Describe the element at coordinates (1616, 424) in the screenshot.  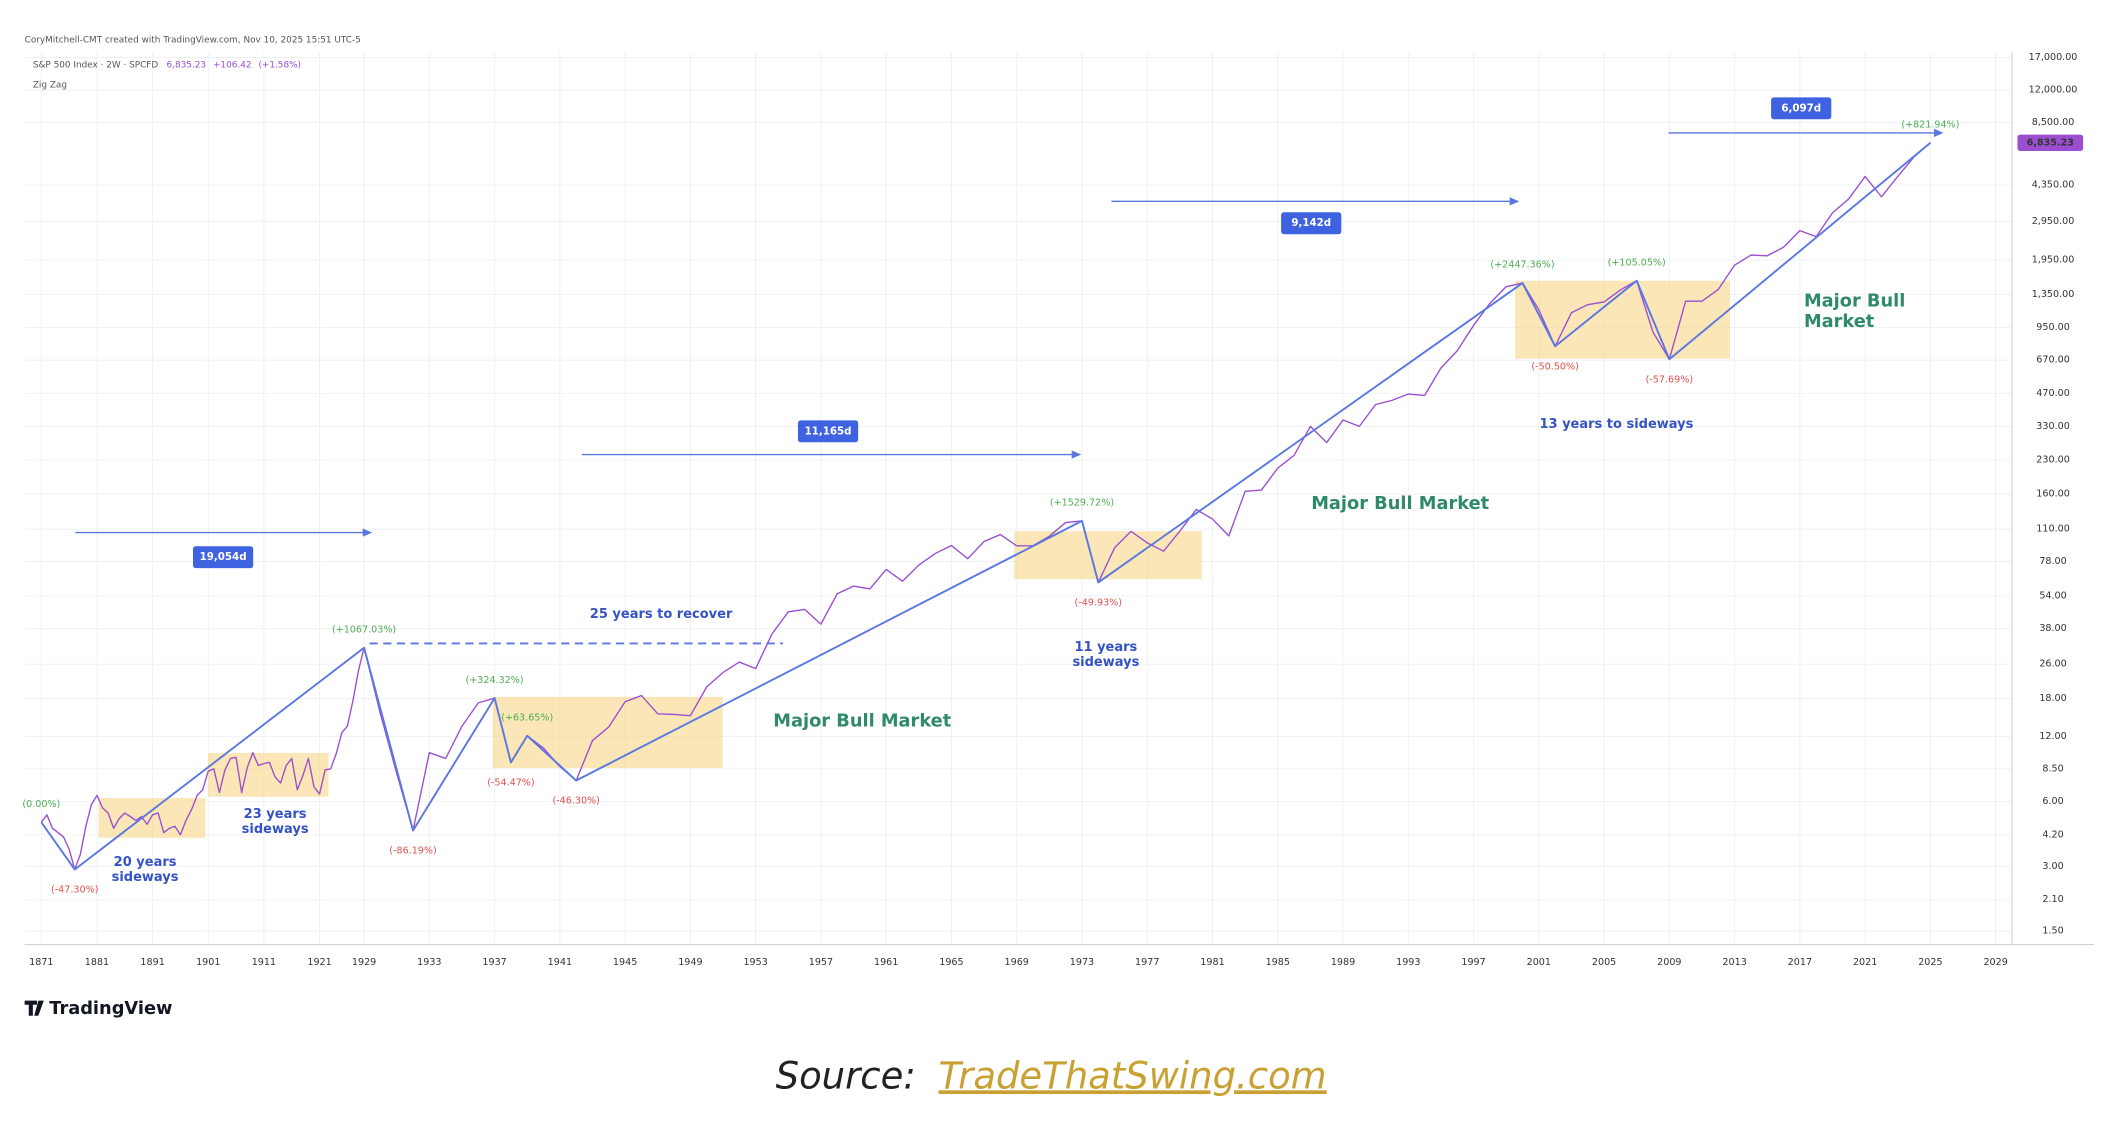
I see `annotation: 13 years to sideways` at that location.